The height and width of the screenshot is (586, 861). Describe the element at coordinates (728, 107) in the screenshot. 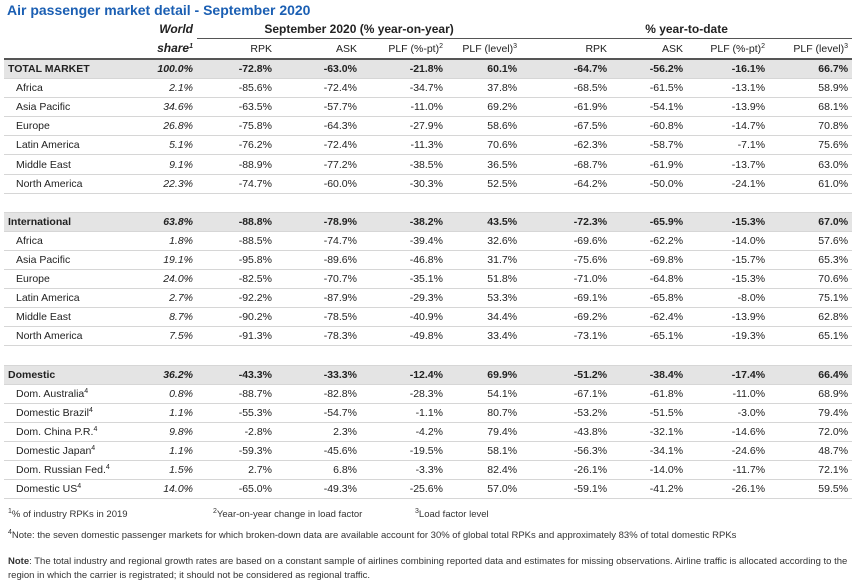

I see `value: -13.9%` at that location.